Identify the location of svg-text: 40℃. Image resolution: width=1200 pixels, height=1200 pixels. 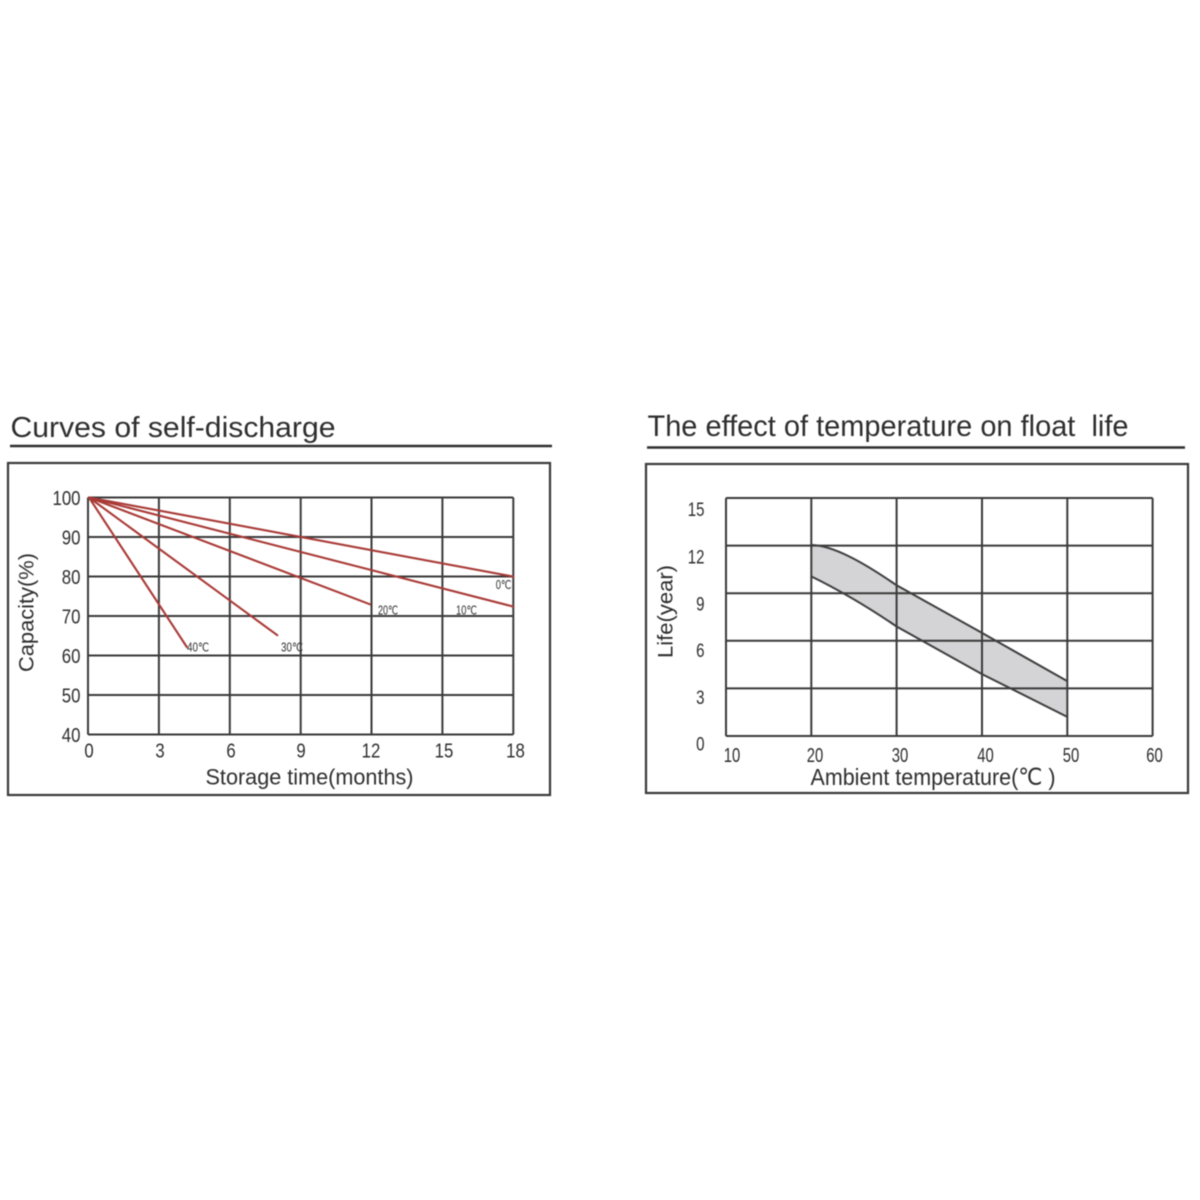
(198, 648).